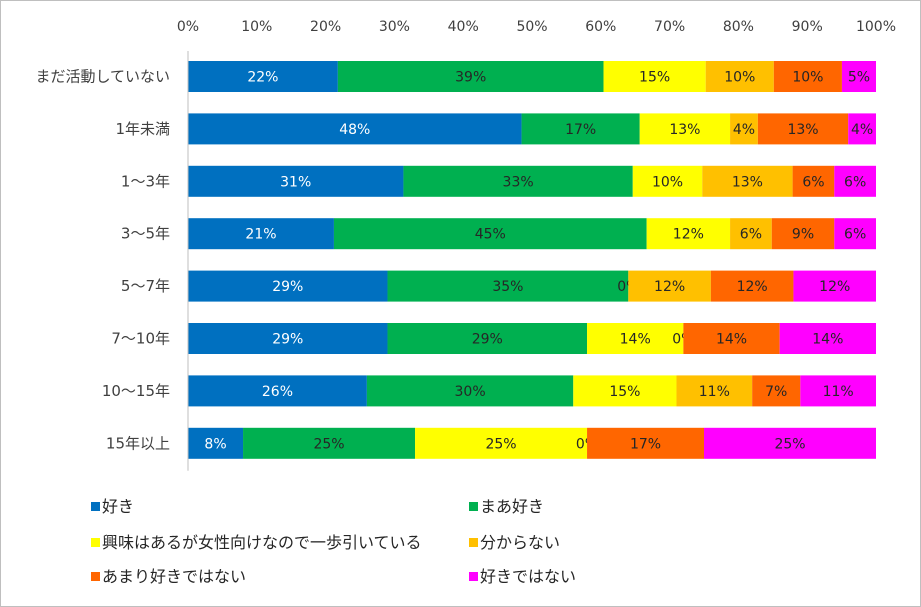  I want to click on data-label: 11%, so click(838, 392).